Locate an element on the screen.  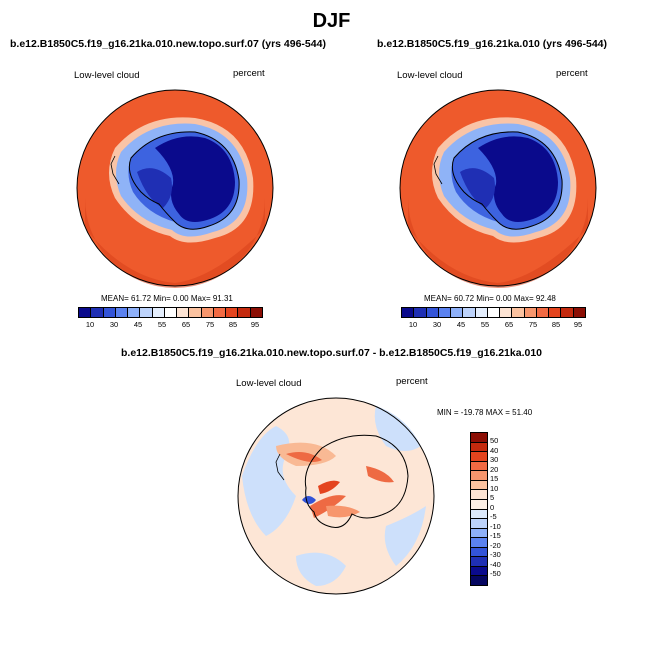
colorbar-tick: 0 is located at coordinates (492, 507).